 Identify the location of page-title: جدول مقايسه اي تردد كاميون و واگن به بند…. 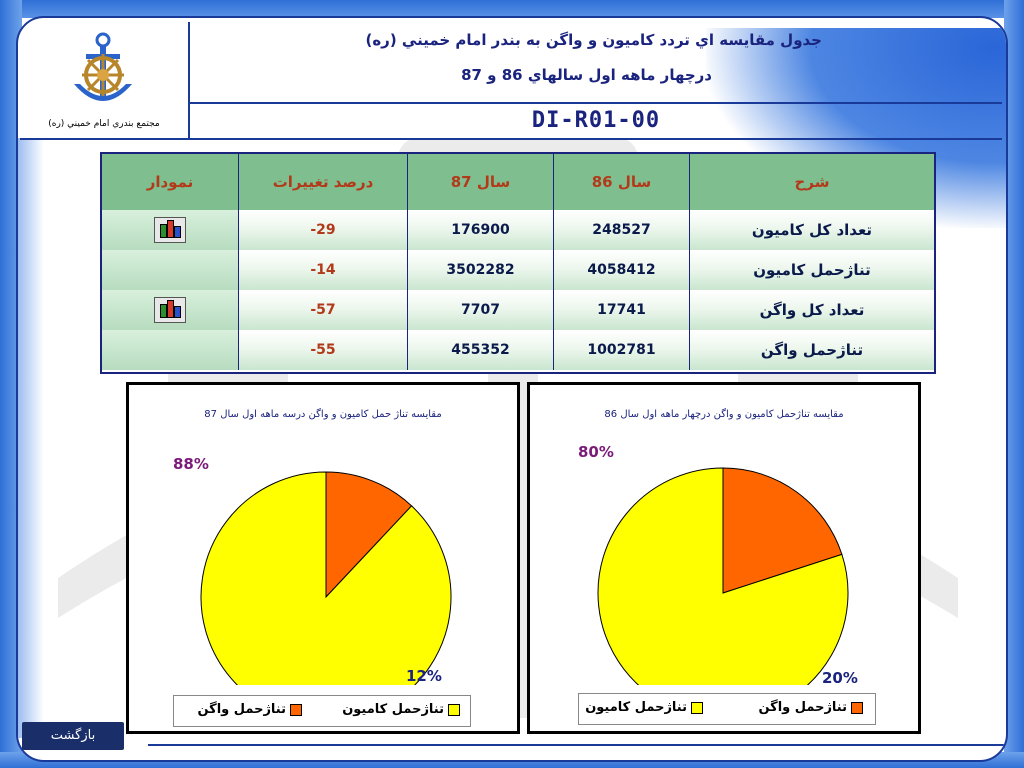
(593, 40).